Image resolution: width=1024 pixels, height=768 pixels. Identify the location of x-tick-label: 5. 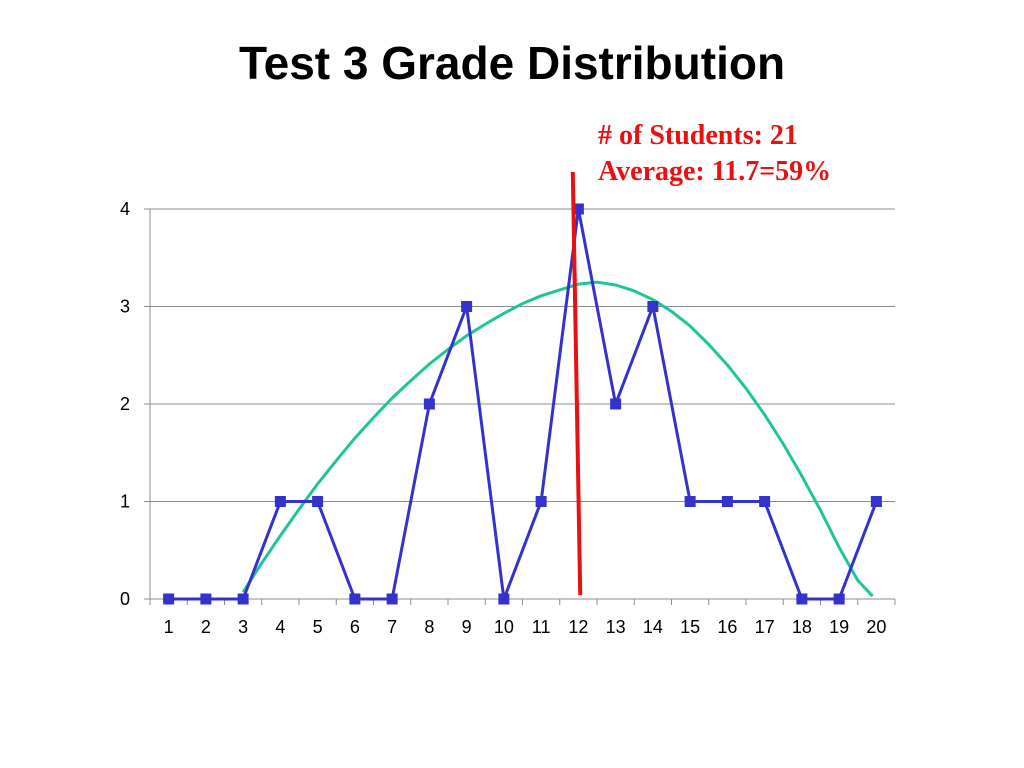
(318, 627).